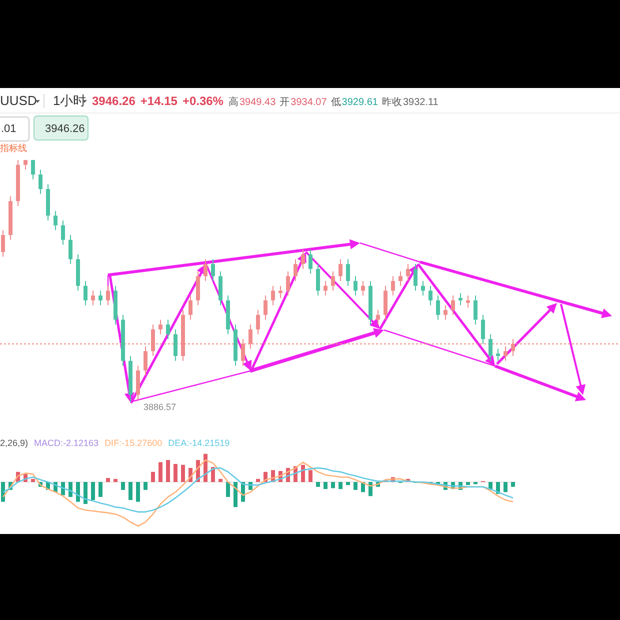 This screenshot has width=620, height=620. Describe the element at coordinates (69, 100) in the screenshot. I see `chart-subtitle: 1小时` at that location.